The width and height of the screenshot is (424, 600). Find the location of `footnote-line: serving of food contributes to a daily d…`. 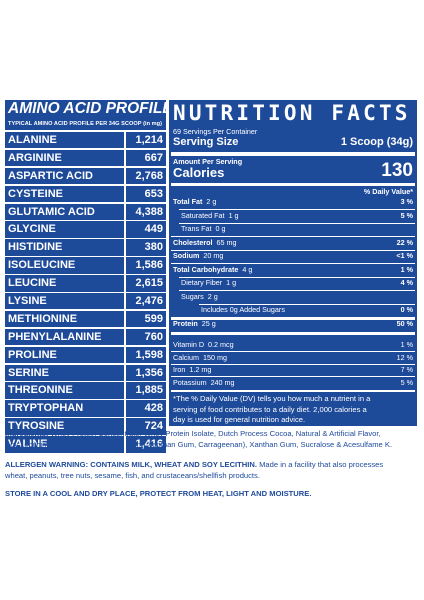

footnote-line: serving of food contributes to a daily d… is located at coordinates (270, 409).